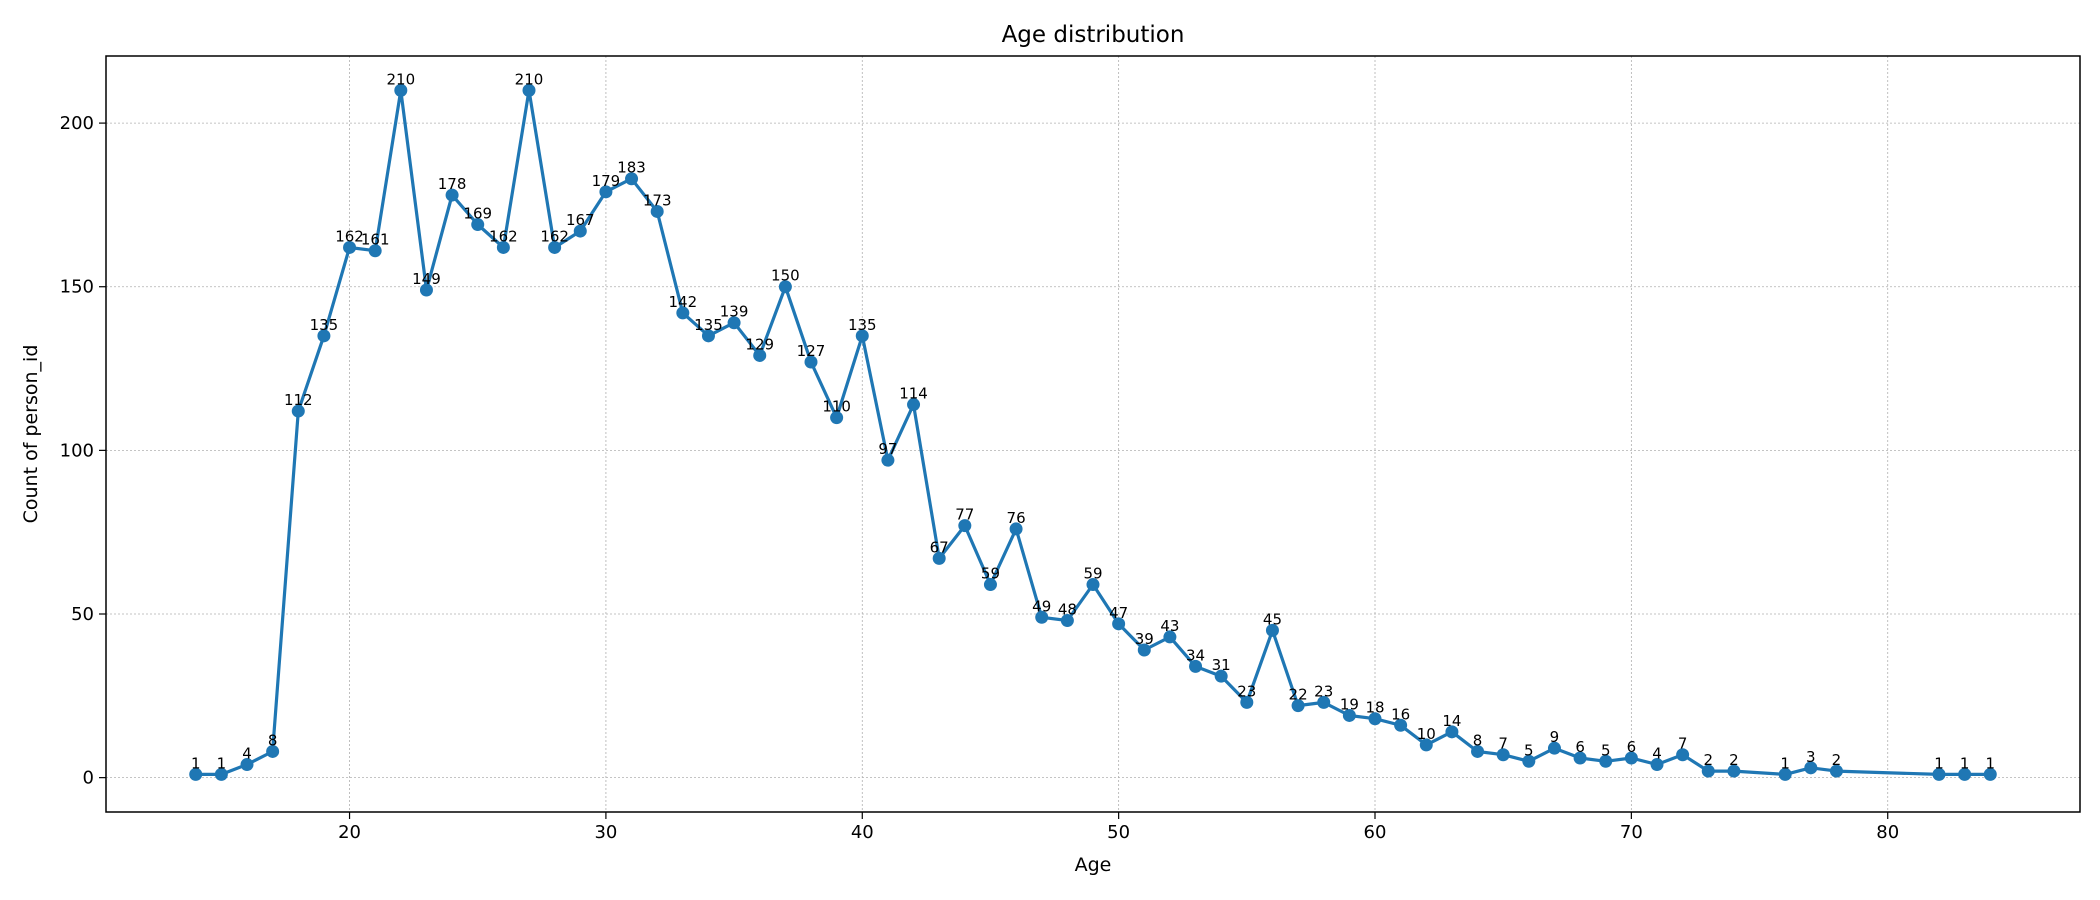 The height and width of the screenshot is (900, 2100). Describe the element at coordinates (1093, 35) in the screenshot. I see `chart-title: Age distribution` at that location.